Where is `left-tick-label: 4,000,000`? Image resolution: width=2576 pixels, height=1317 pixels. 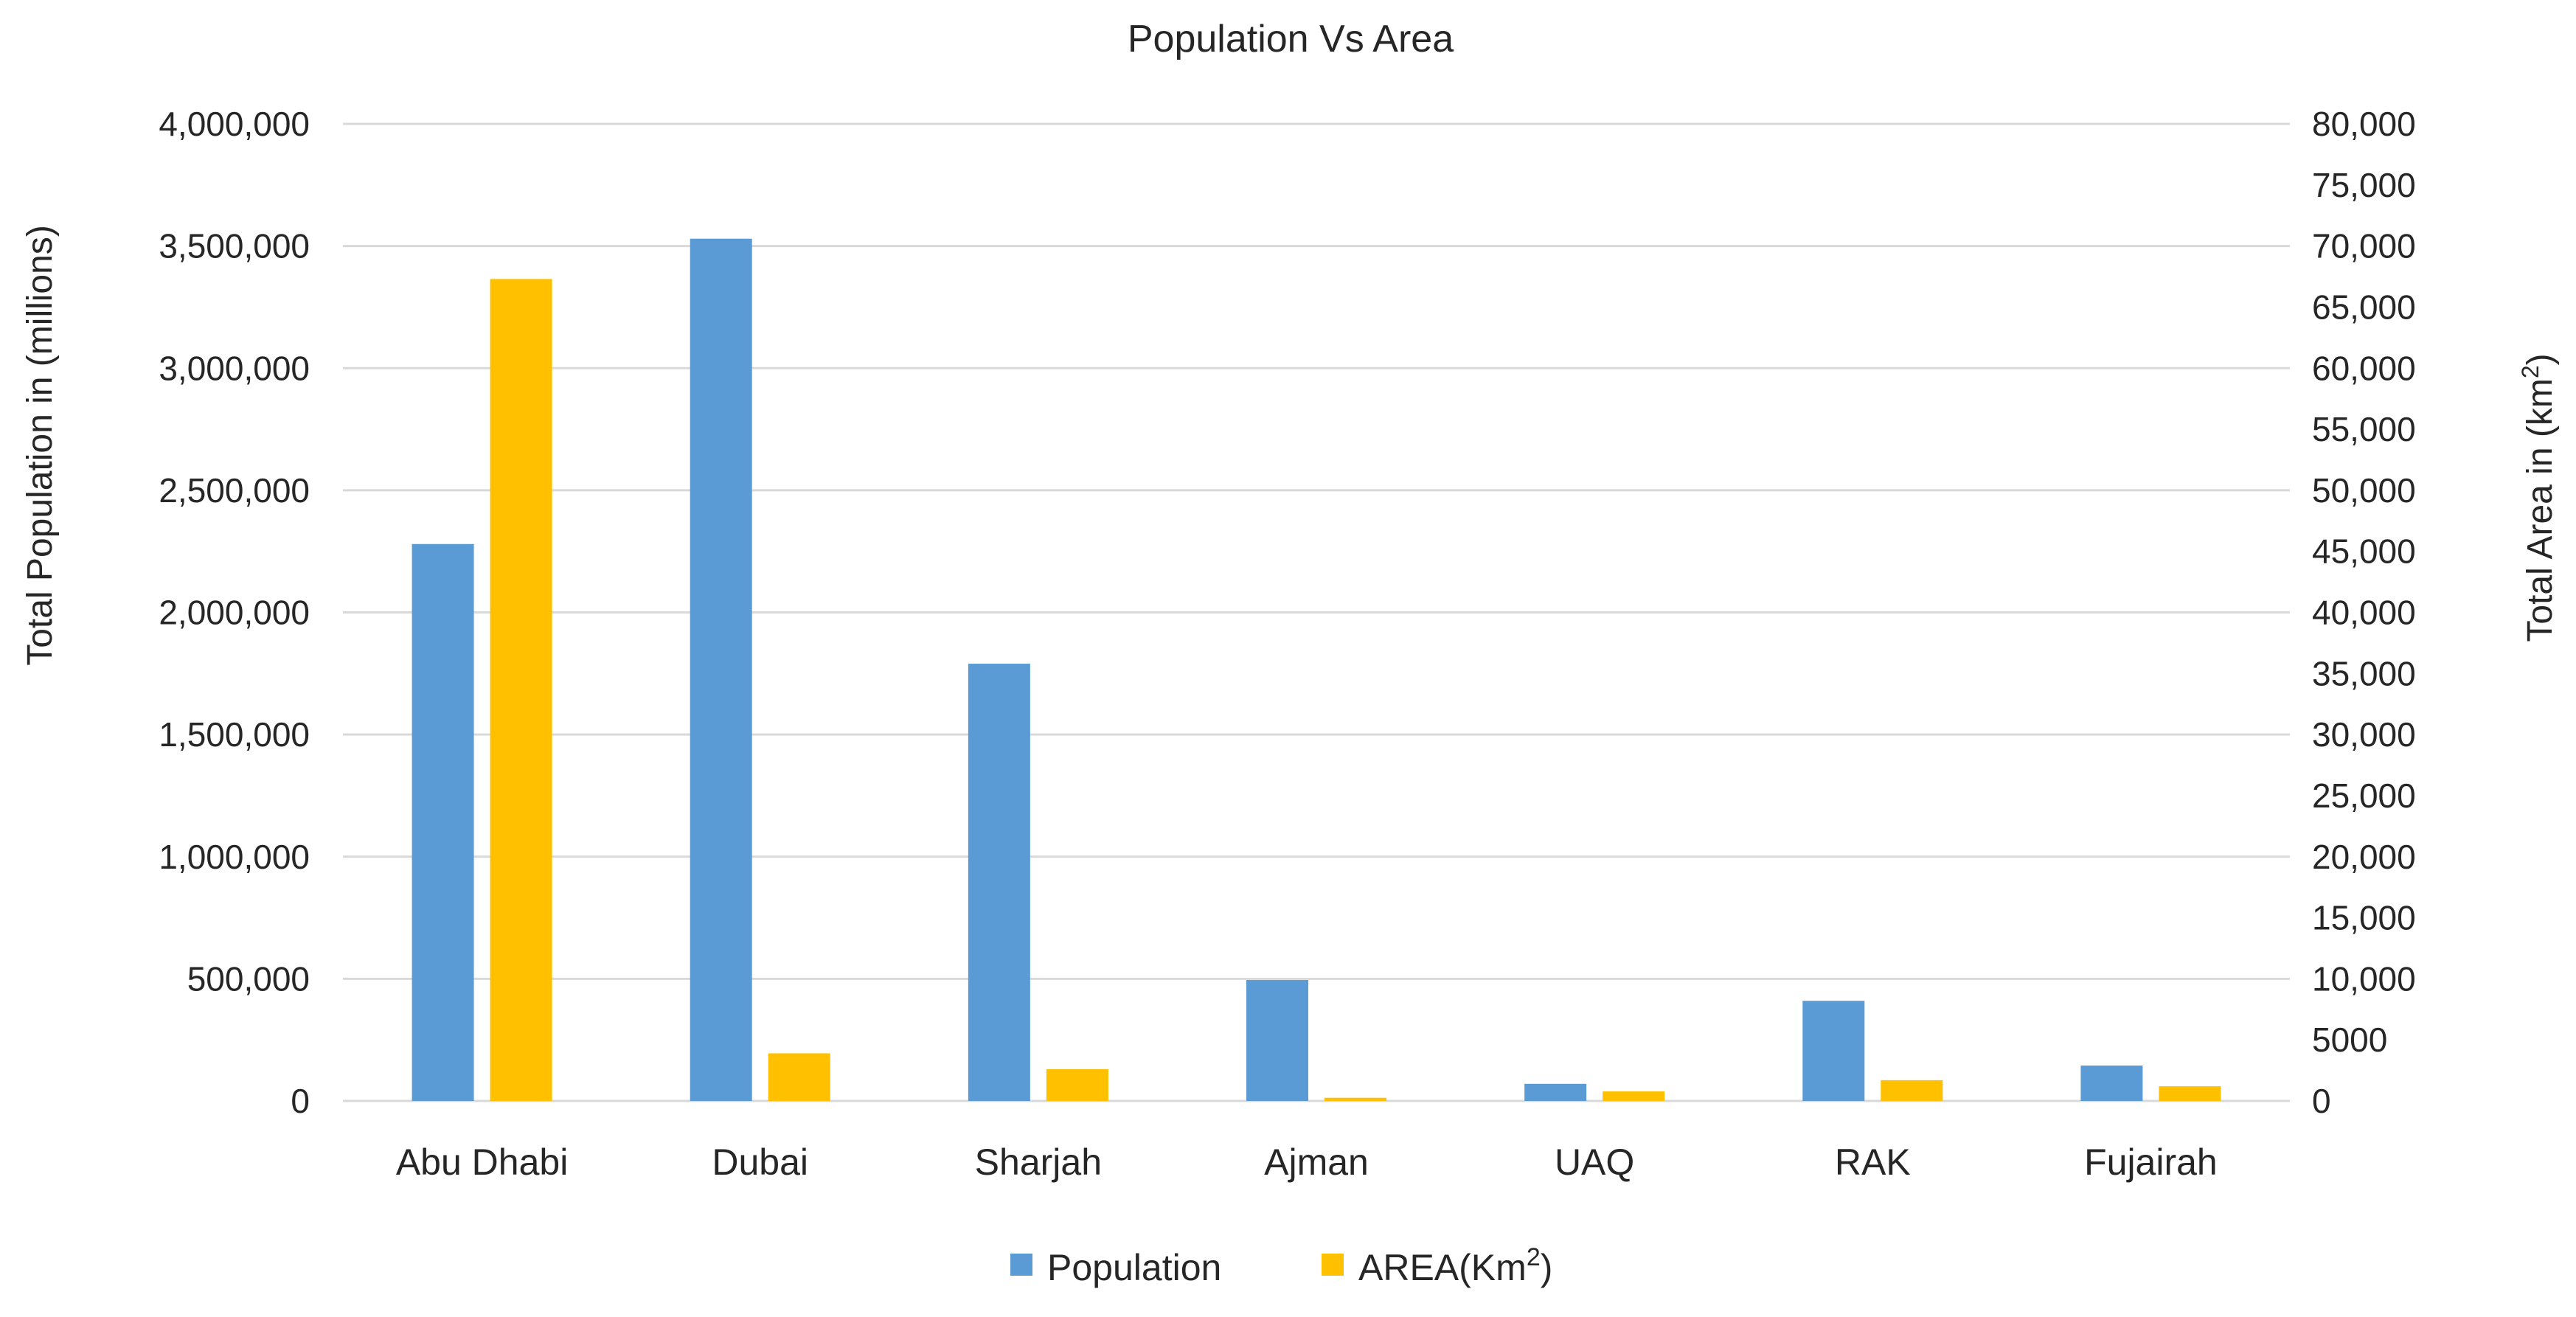 left-tick-label: 4,000,000 is located at coordinates (234, 124).